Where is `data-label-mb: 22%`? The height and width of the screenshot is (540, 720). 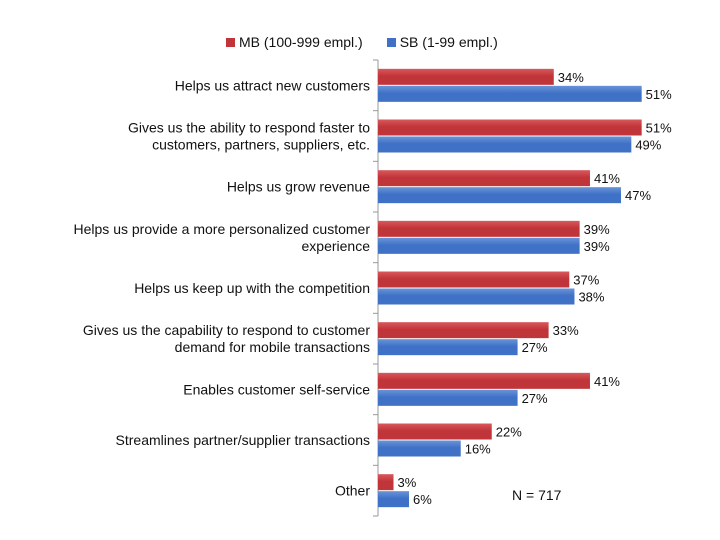
data-label-mb: 22% is located at coordinates (509, 432).